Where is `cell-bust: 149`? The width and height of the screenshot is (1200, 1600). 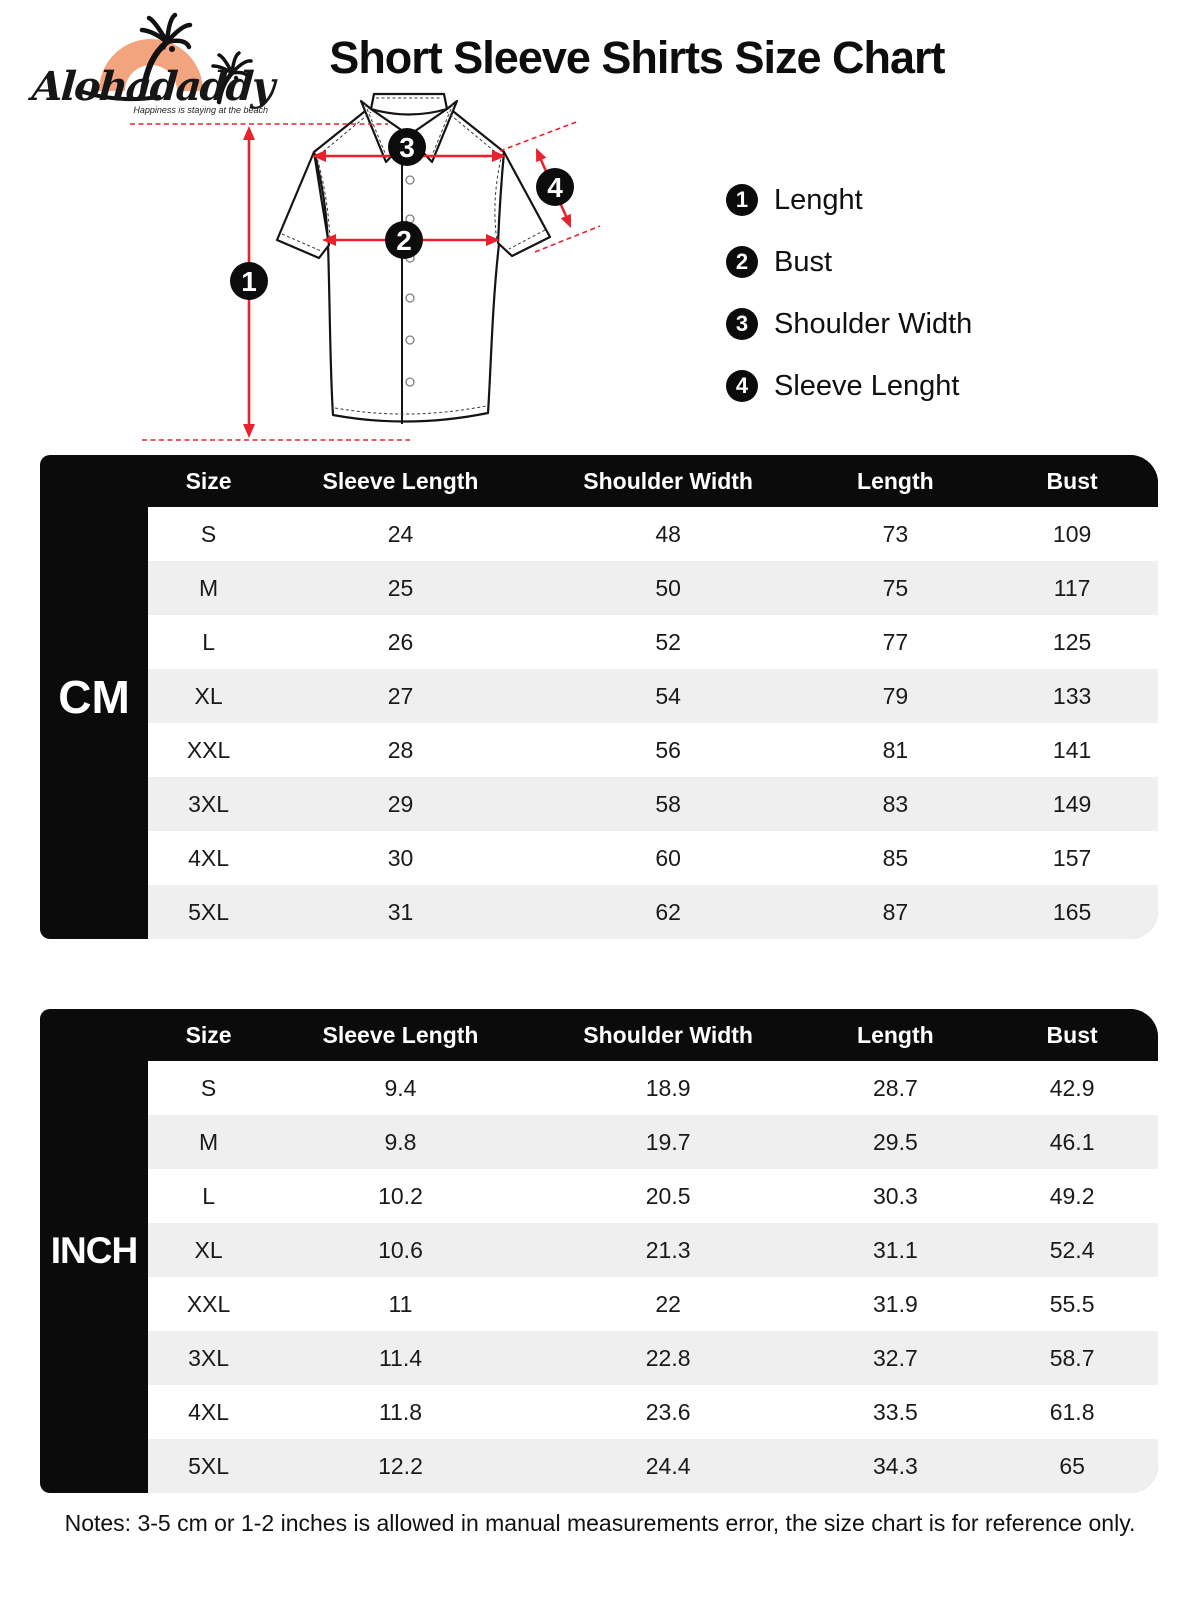 cell-bust: 149 is located at coordinates (1072, 803).